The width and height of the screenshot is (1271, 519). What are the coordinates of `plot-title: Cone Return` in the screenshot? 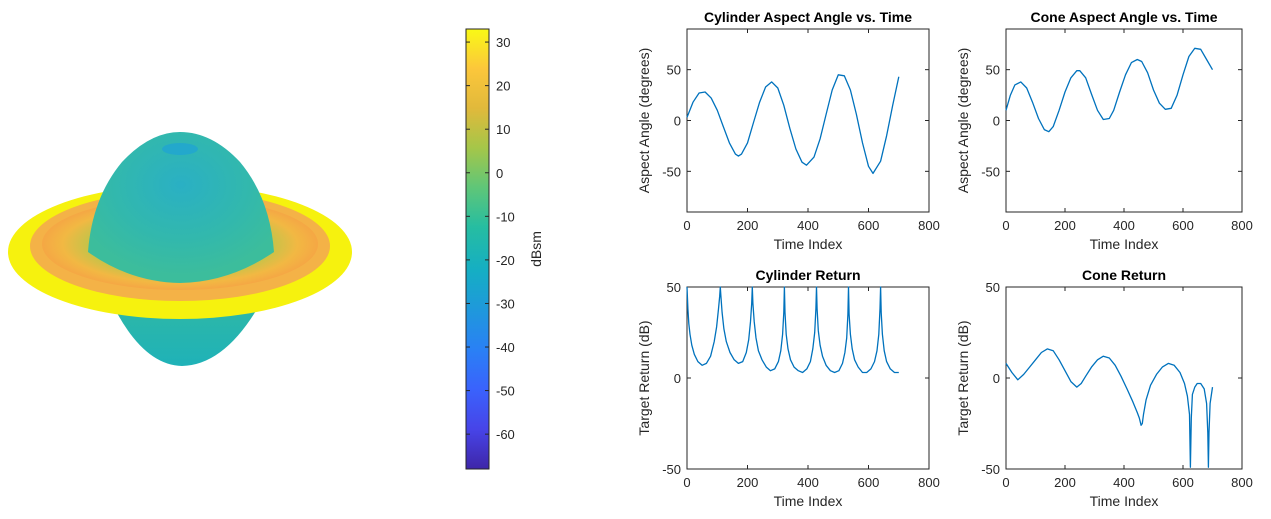 It's located at (1124, 275).